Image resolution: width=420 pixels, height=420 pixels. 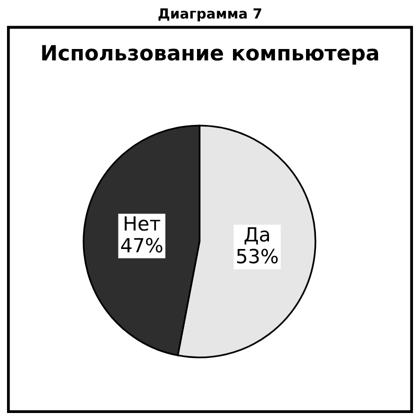 What do you see at coordinates (141, 245) in the screenshot?
I see `data-label: 47%` at bounding box center [141, 245].